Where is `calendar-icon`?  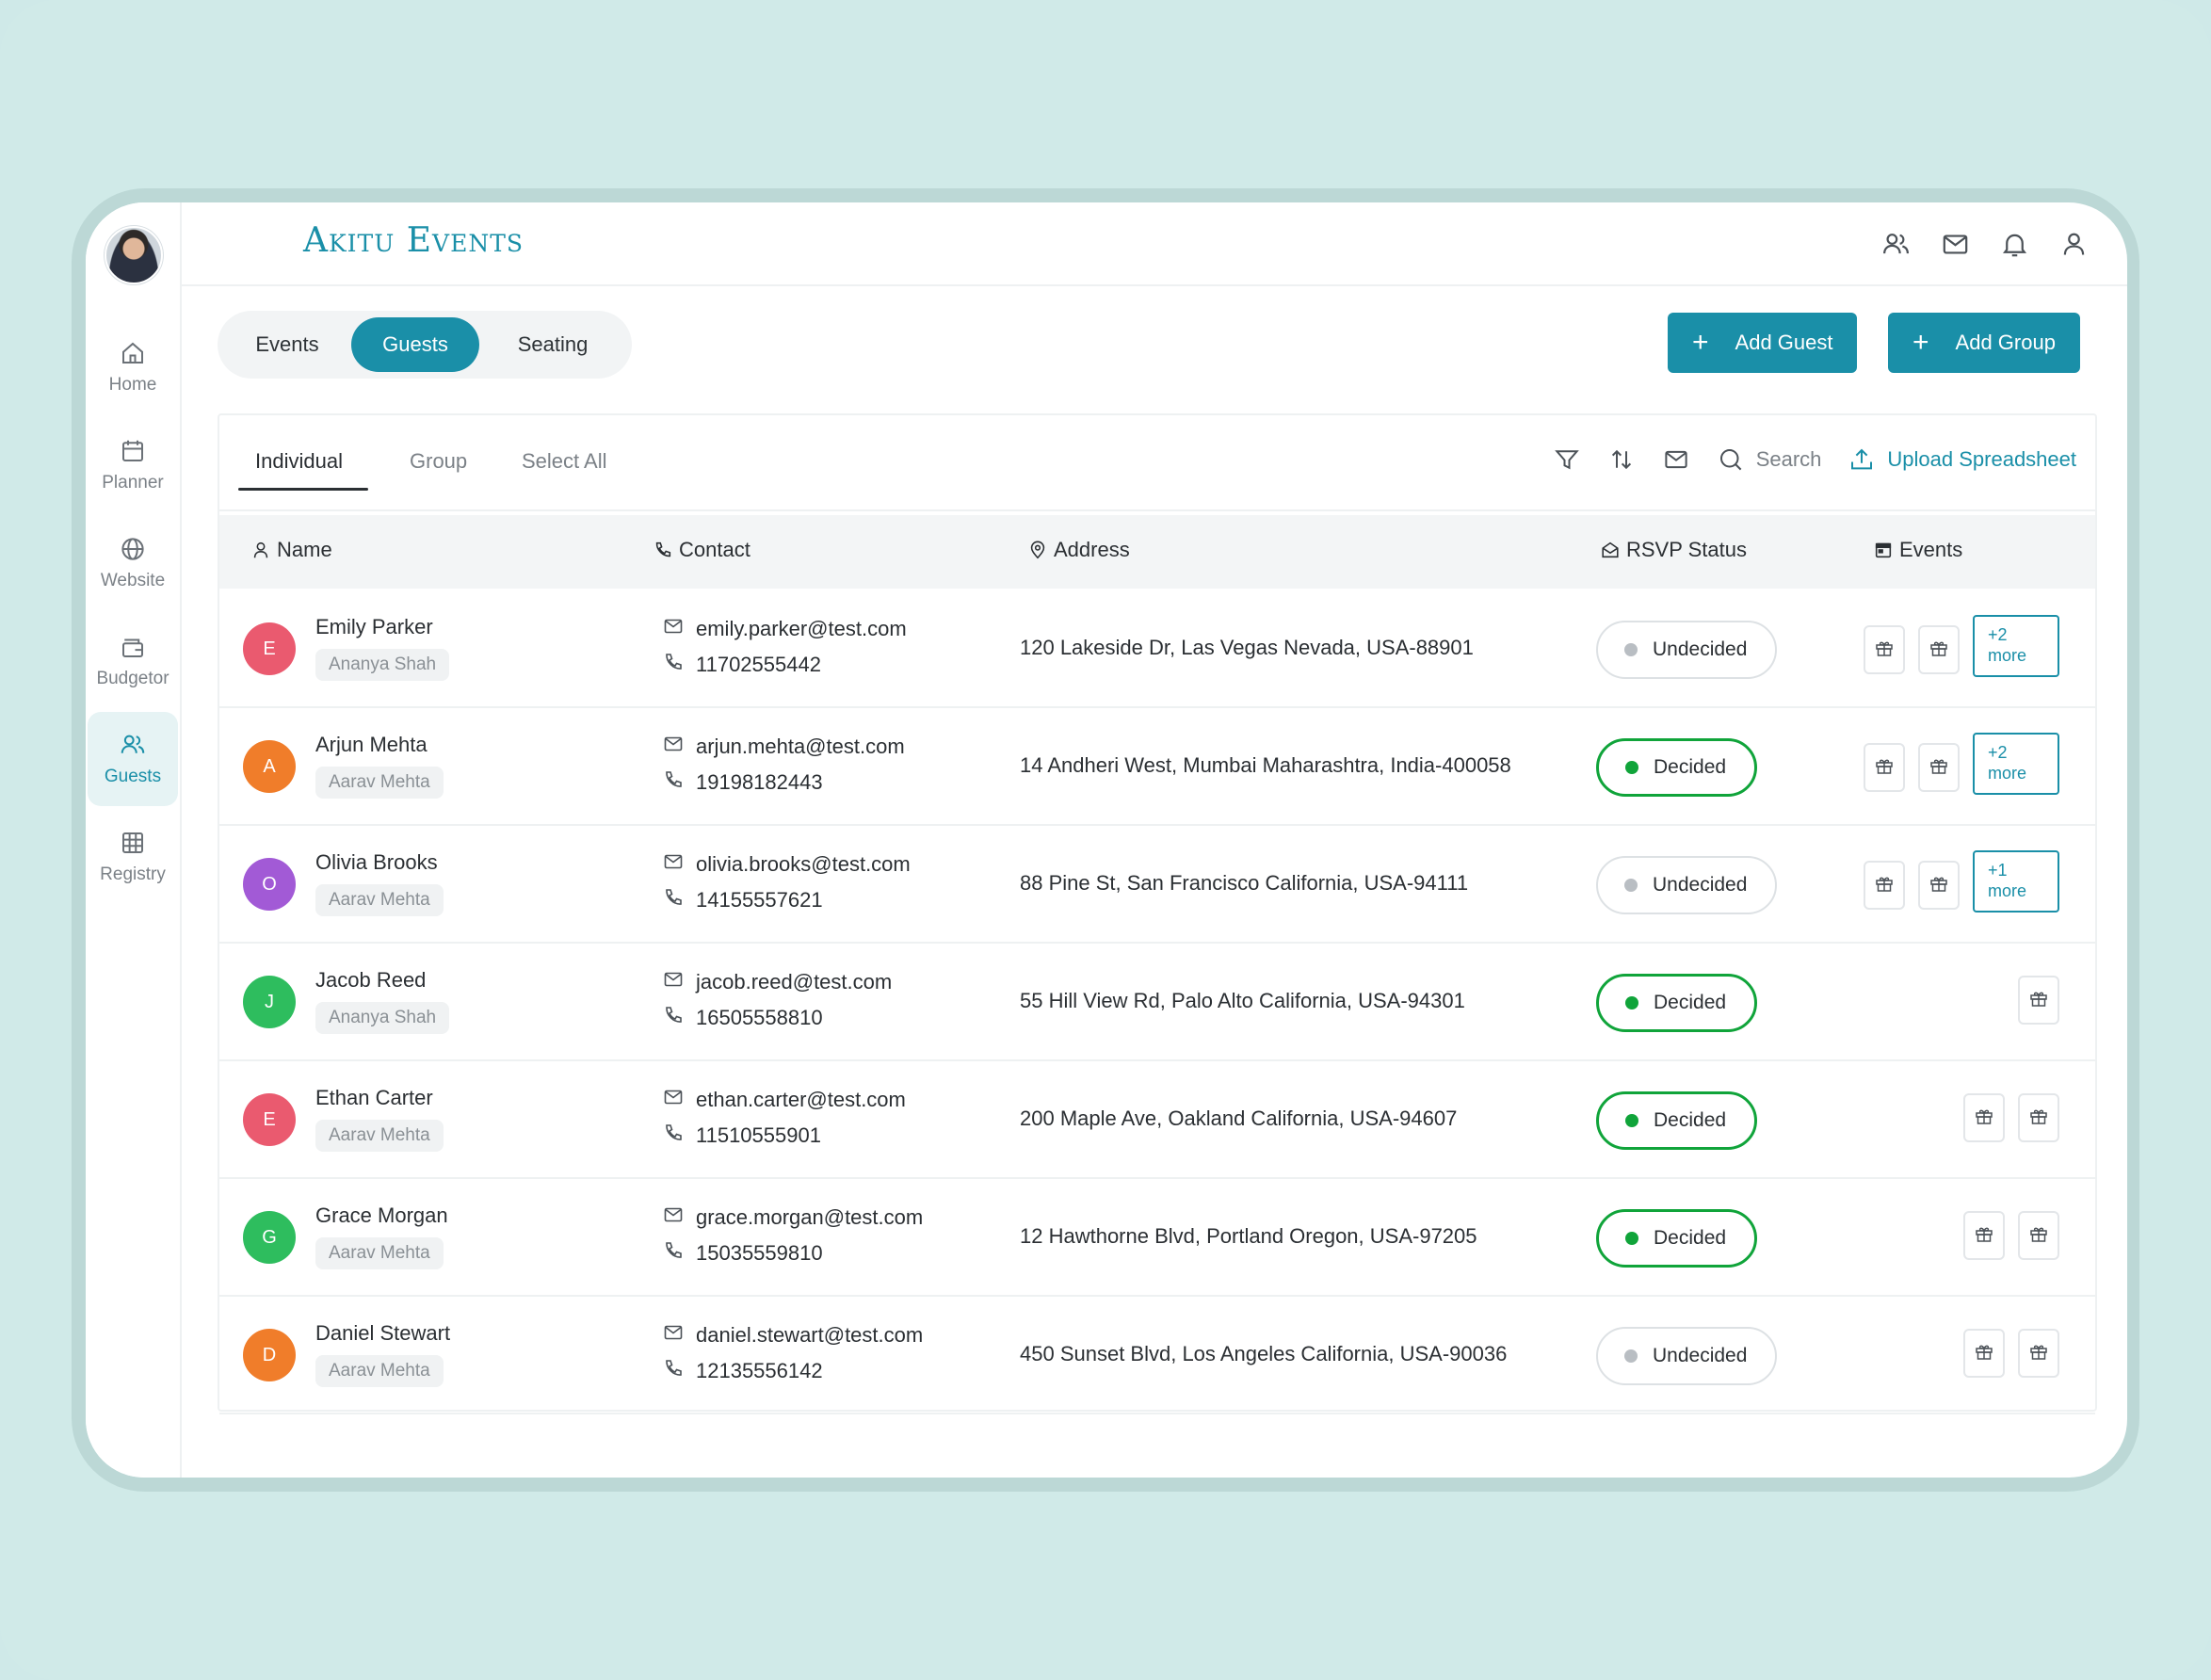
calendar-icon is located at coordinates (132, 450).